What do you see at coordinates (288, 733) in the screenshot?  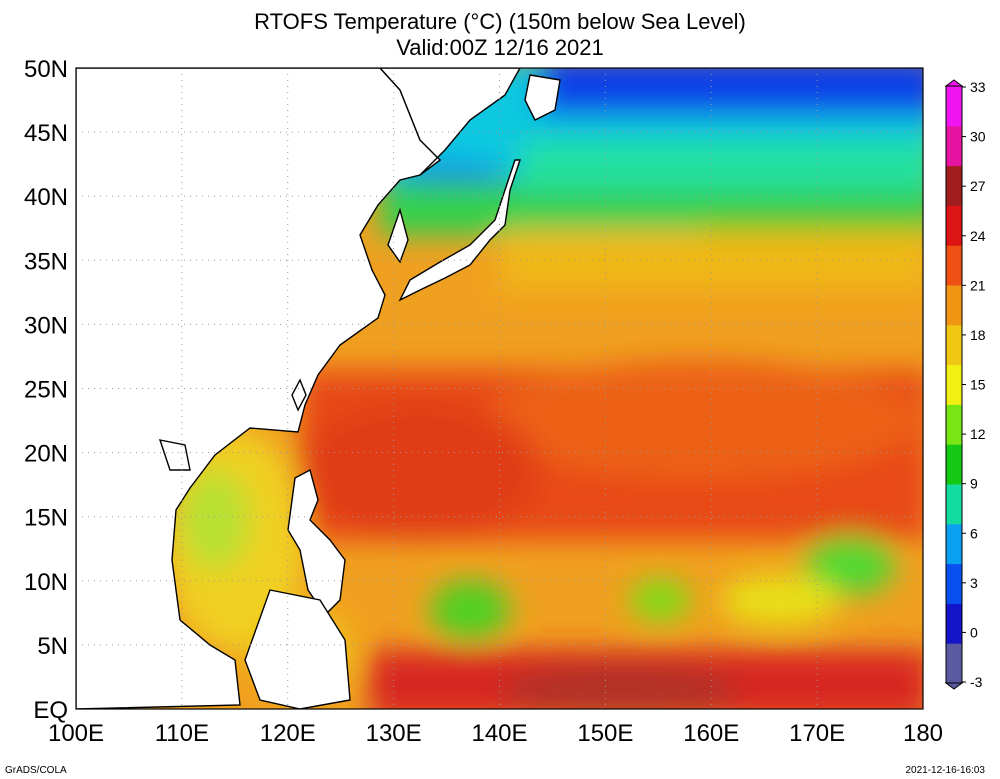 I see `longitude-label: 120E` at bounding box center [288, 733].